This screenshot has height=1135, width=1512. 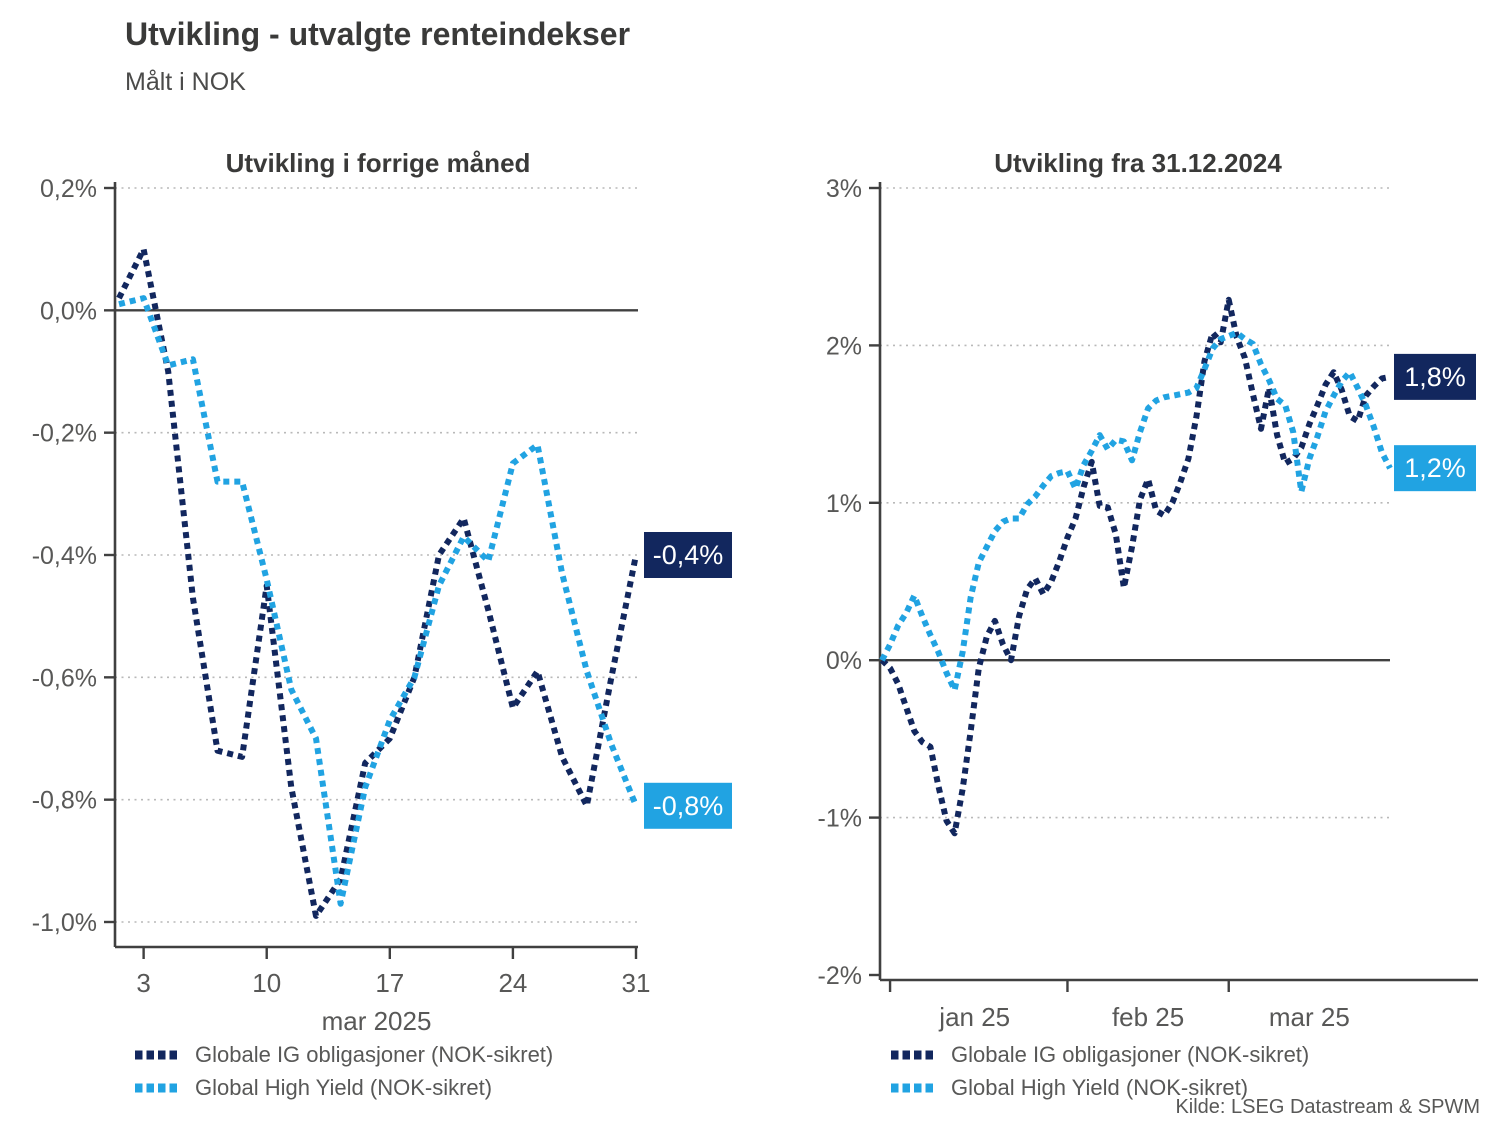 I want to click on x-tick-label: jan 25, so click(x=974, y=1017).